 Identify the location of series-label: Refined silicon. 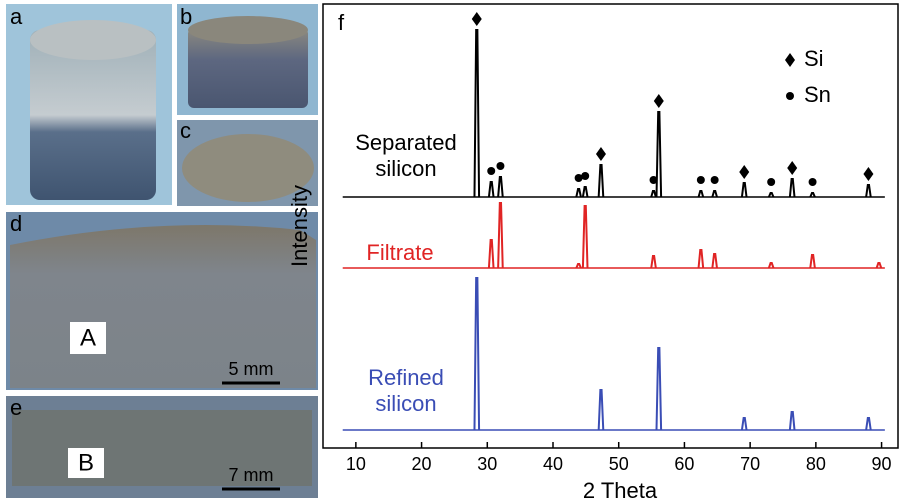
(406, 390).